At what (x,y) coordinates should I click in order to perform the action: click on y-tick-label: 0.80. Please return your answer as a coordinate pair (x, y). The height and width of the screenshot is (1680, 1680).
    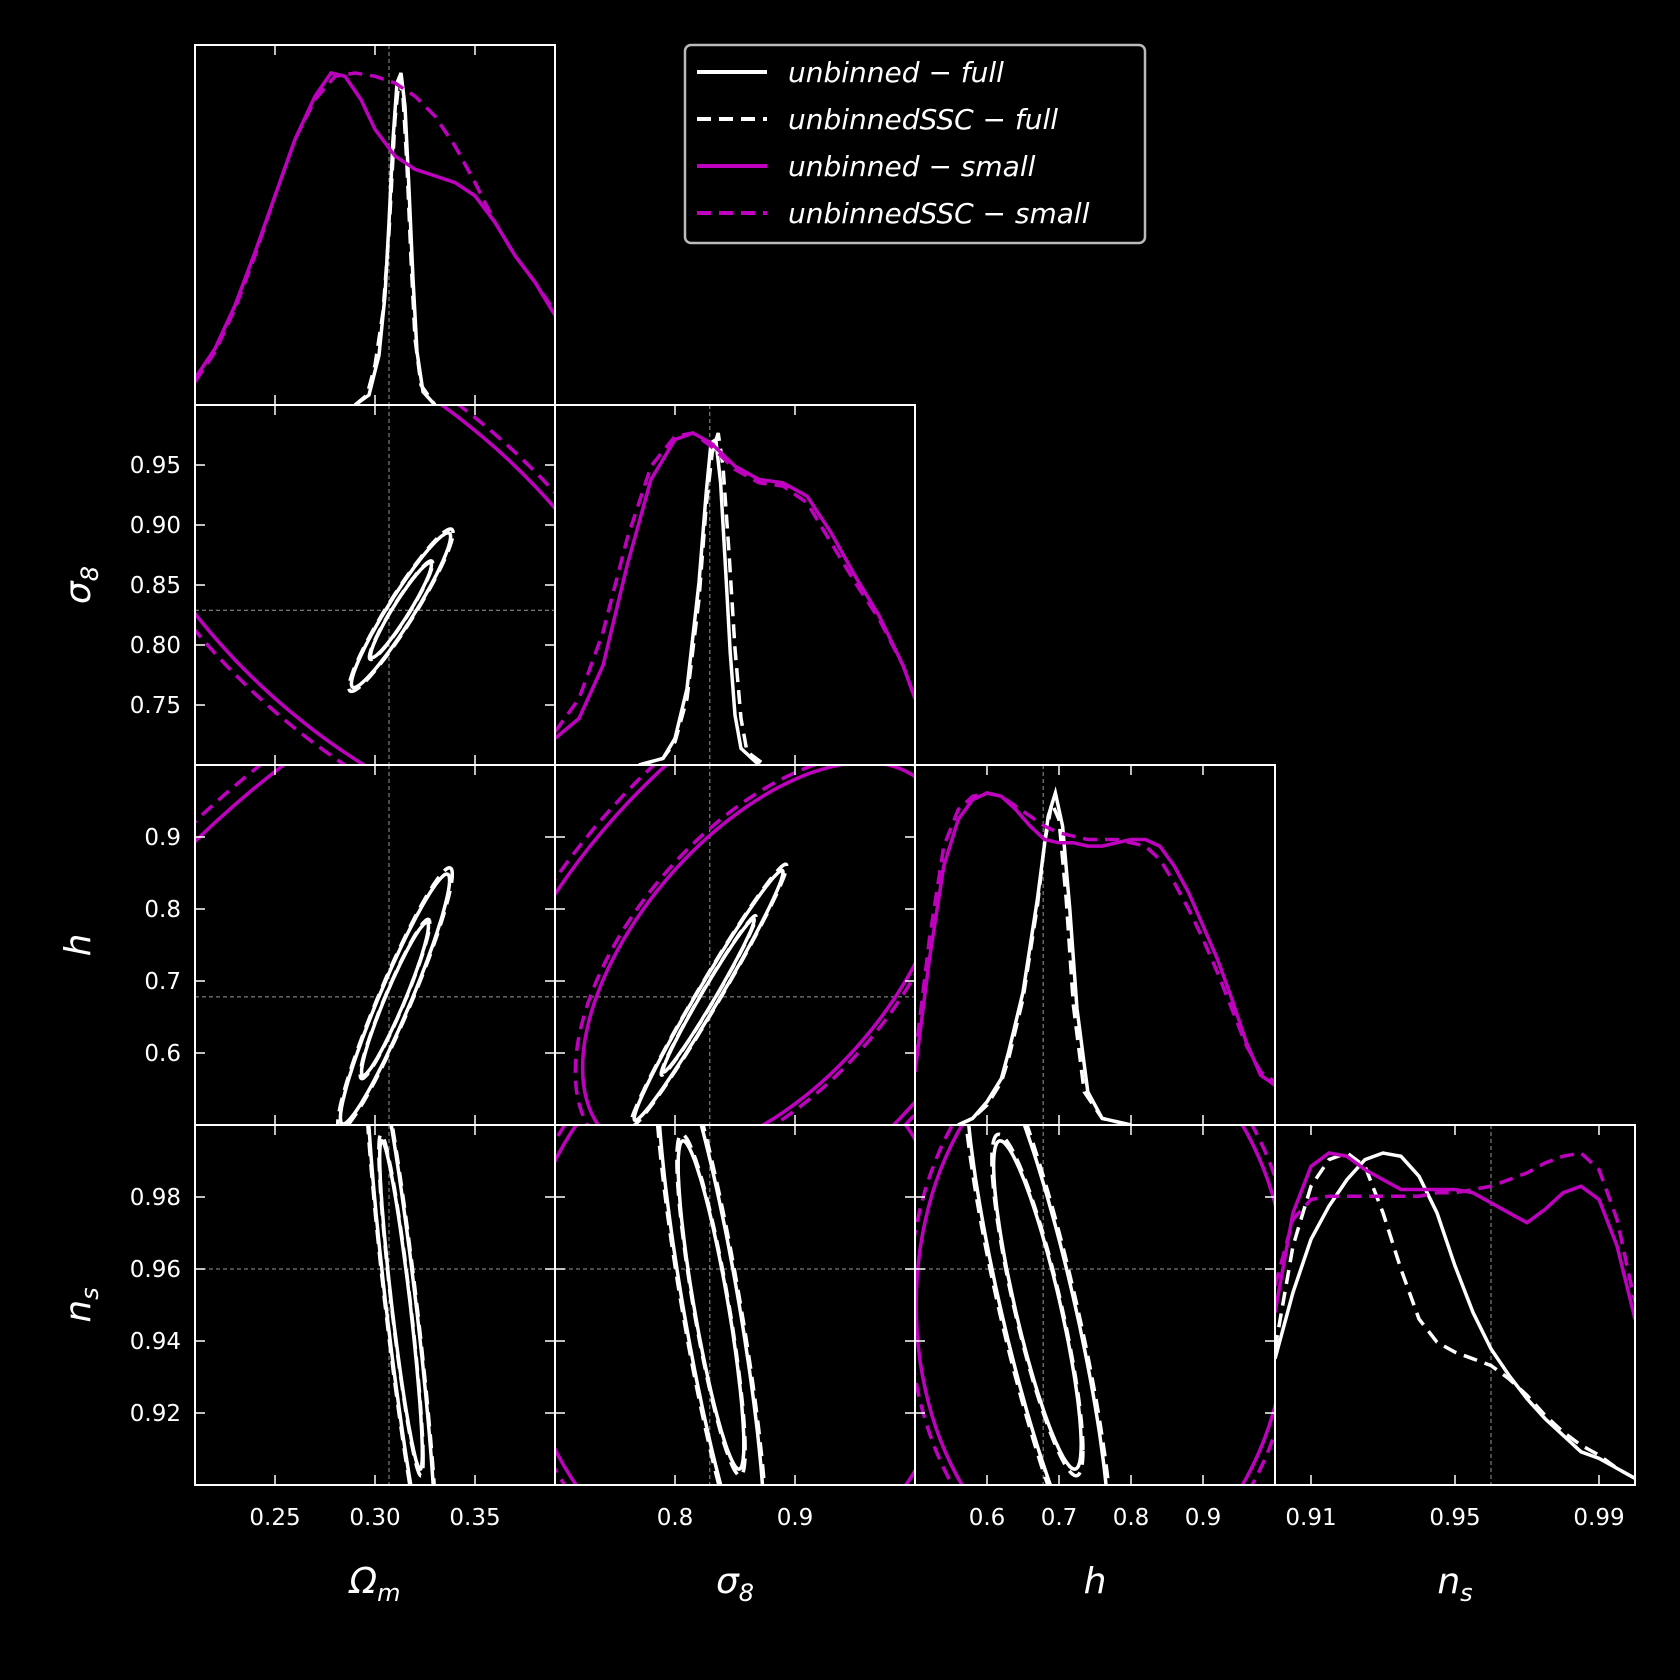
    Looking at the image, I should click on (155, 646).